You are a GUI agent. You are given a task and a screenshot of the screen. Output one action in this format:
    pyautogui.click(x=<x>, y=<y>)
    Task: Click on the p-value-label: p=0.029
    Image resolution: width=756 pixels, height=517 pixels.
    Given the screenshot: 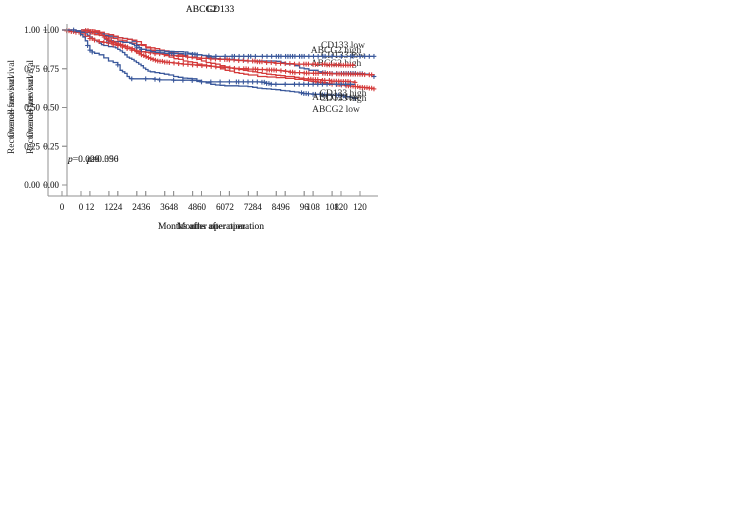 What is the action you would take?
    pyautogui.click(x=83, y=160)
    